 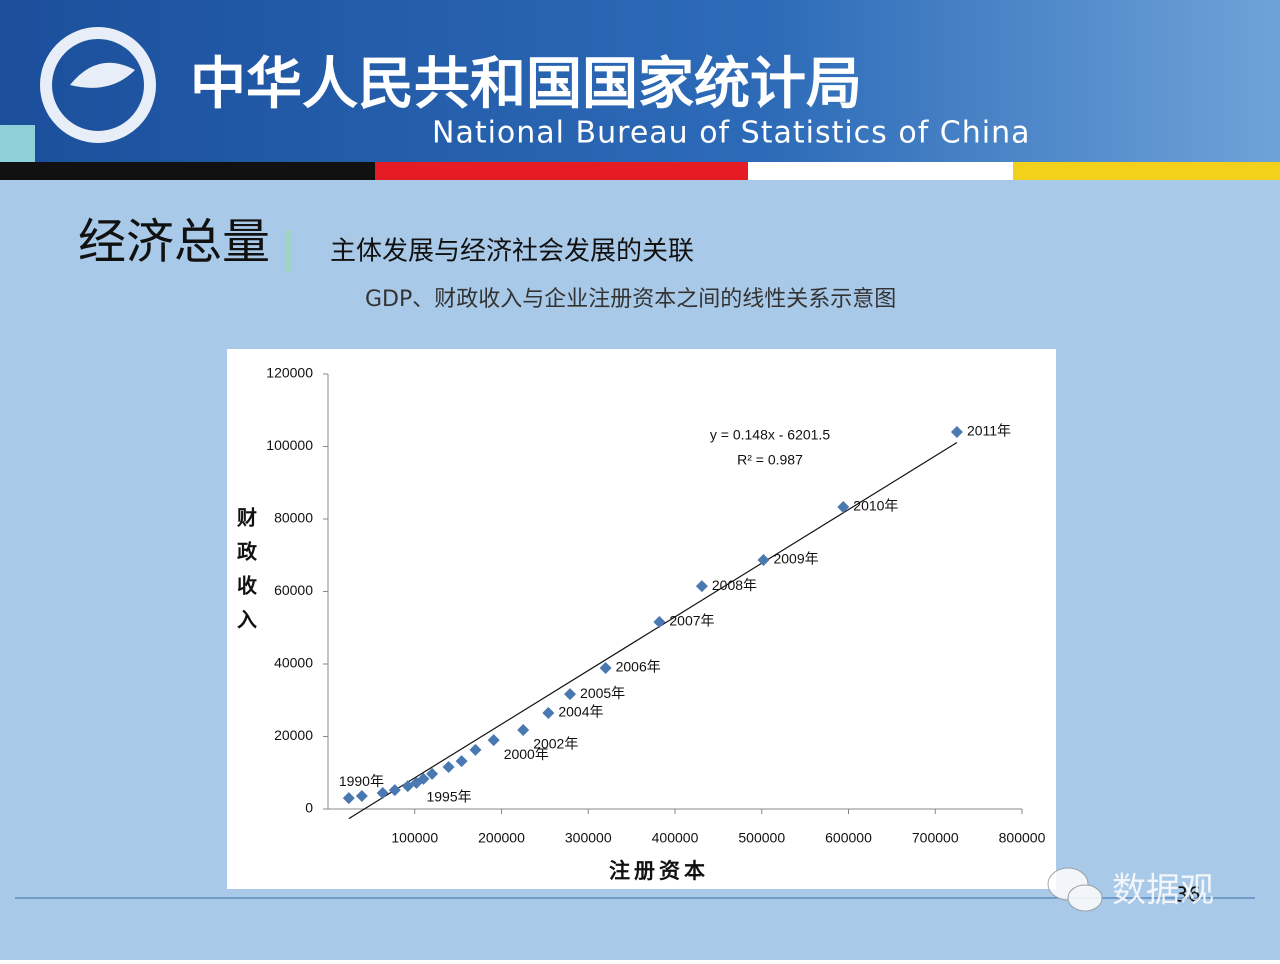 What do you see at coordinates (761, 838) in the screenshot?
I see `x-tick-label: 500000` at bounding box center [761, 838].